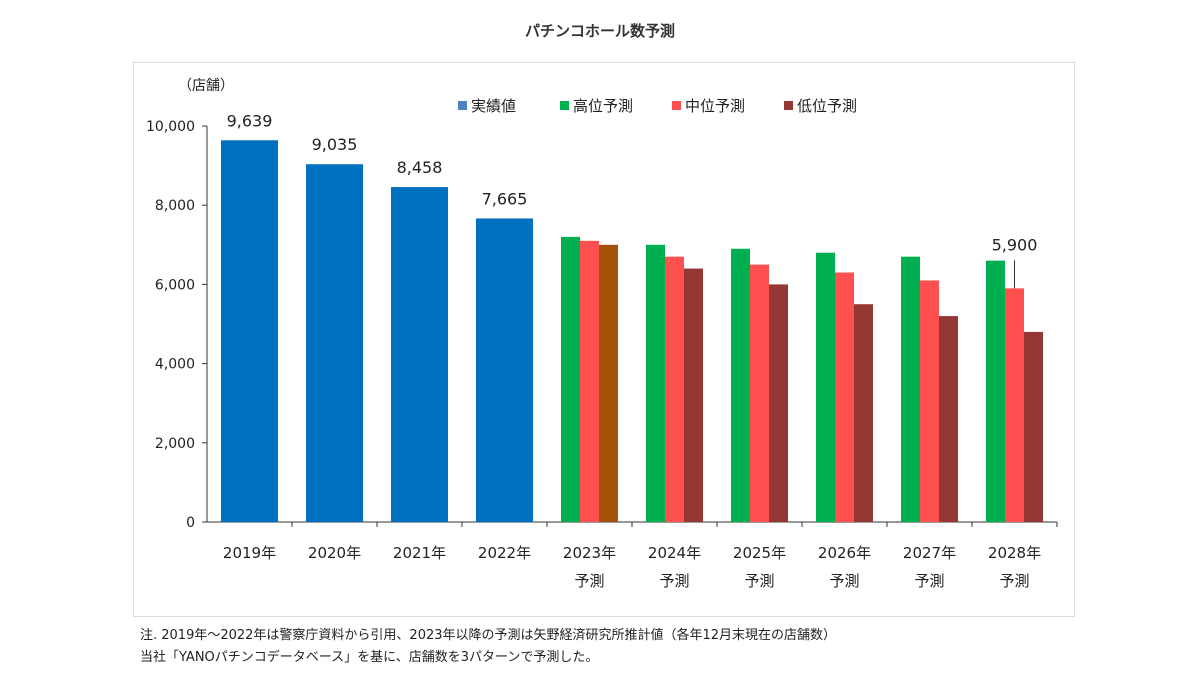 The width and height of the screenshot is (1200, 675). What do you see at coordinates (334, 553) in the screenshot?
I see `x-tick-label: 2020年` at bounding box center [334, 553].